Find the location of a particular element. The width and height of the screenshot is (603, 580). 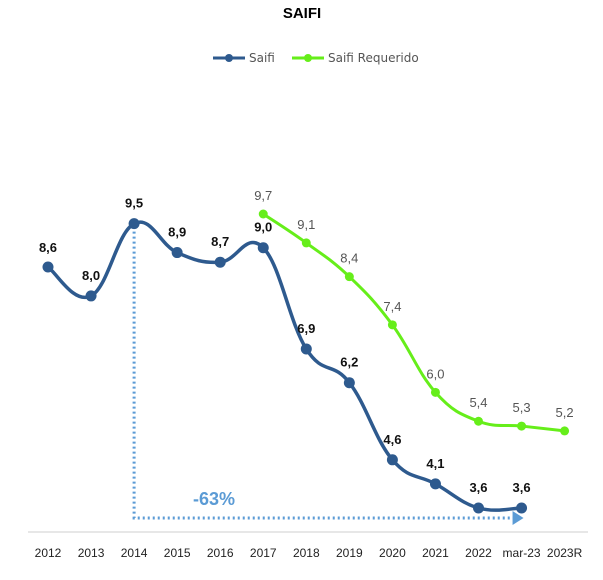

x-tick-2019: 2019 is located at coordinates (349, 553).